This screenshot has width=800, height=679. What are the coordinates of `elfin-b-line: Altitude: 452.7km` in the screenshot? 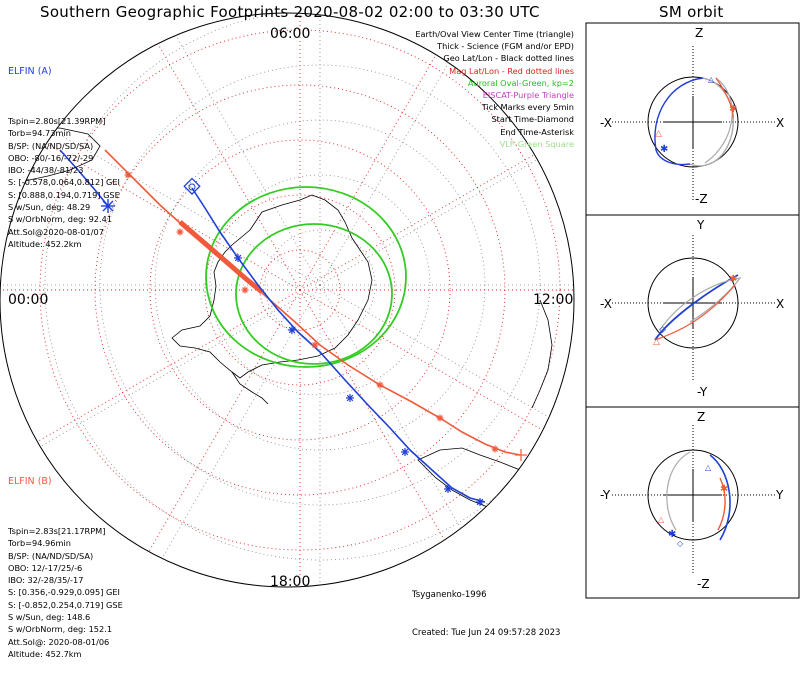 It's located at (45, 653).